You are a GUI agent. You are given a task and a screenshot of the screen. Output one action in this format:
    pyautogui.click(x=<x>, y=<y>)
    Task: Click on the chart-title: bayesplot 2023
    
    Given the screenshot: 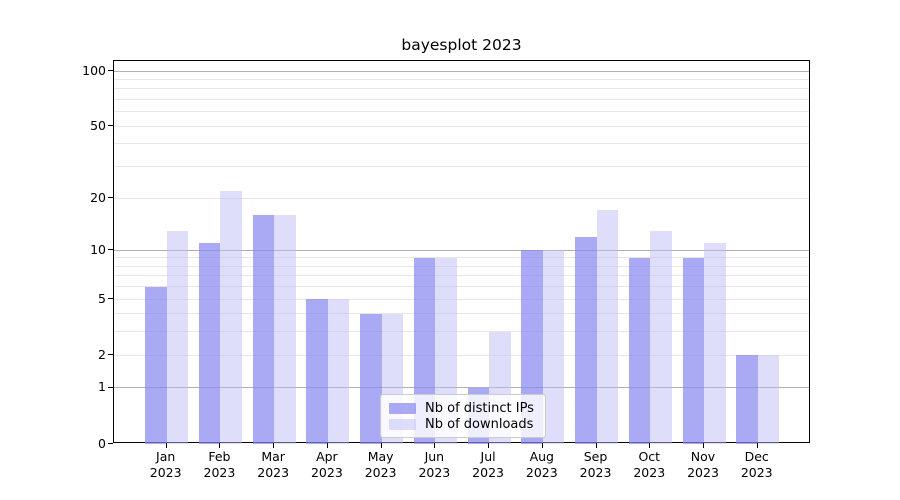 What is the action you would take?
    pyautogui.click(x=461, y=45)
    